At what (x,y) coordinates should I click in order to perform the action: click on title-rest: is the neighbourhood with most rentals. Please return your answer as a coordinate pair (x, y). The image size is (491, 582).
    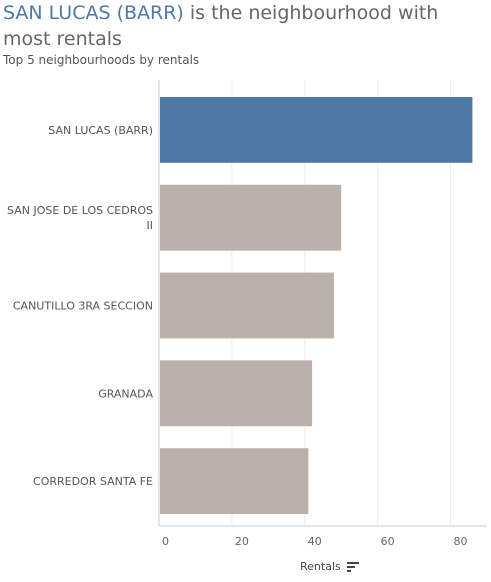
    Looking at the image, I should click on (221, 26).